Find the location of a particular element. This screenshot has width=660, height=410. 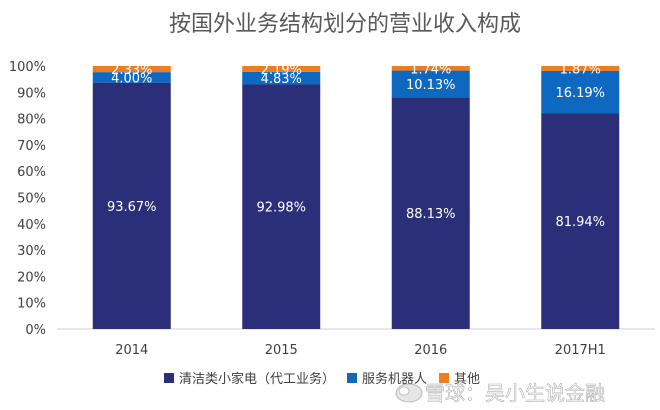

x-axis: 2014 2015 2016 2017H1 is located at coordinates (356, 343).